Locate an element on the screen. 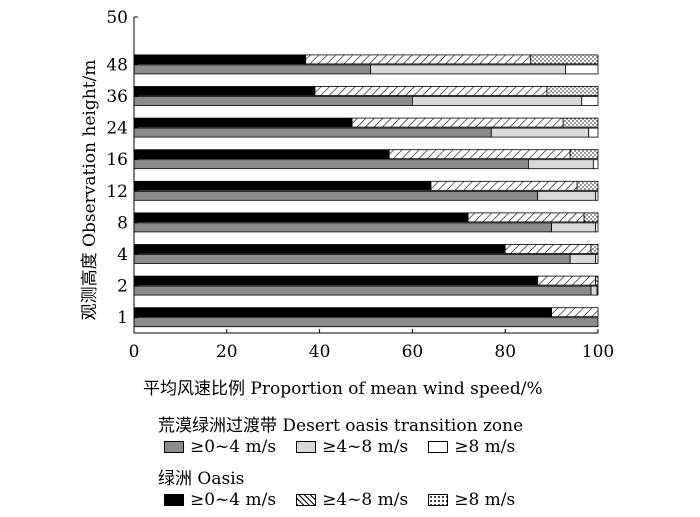 The width and height of the screenshot is (700, 517). bar-oasis-h24-s0 is located at coordinates (243, 122).